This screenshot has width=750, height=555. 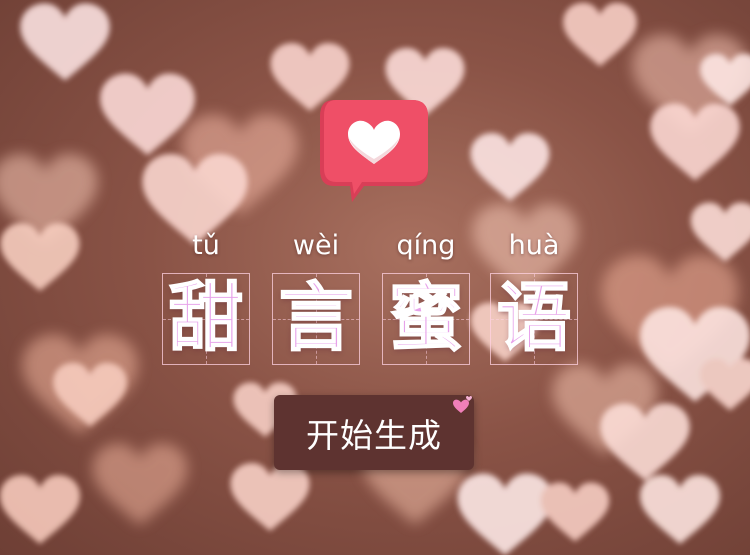 I want to click on pinyin-label: tǔ, so click(x=206, y=245).